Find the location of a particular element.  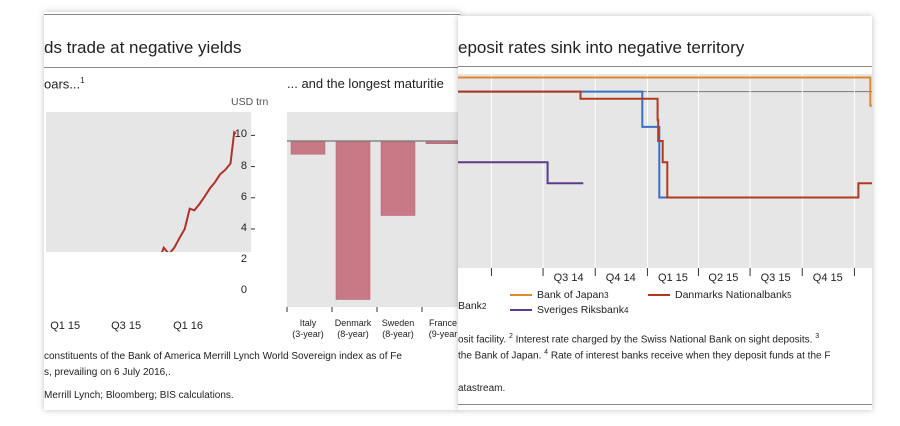

subtitle-b: ... and the longest maturitie is located at coordinates (365, 83).